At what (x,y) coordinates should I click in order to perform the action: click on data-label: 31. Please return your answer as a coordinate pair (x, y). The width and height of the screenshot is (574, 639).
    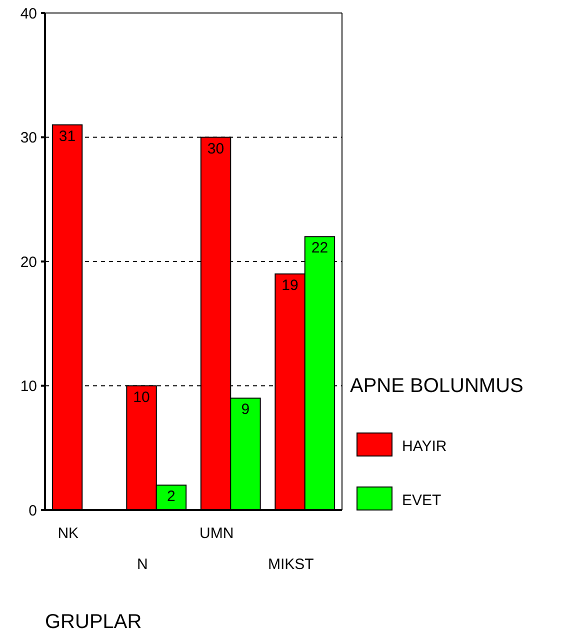
    Looking at the image, I should click on (67, 136).